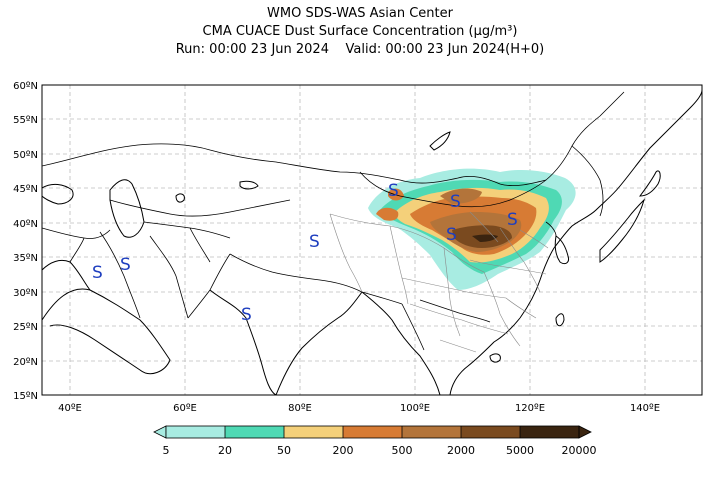 The width and height of the screenshot is (720, 480). What do you see at coordinates (402, 450) in the screenshot?
I see `colorbar-label: 500` at bounding box center [402, 450].